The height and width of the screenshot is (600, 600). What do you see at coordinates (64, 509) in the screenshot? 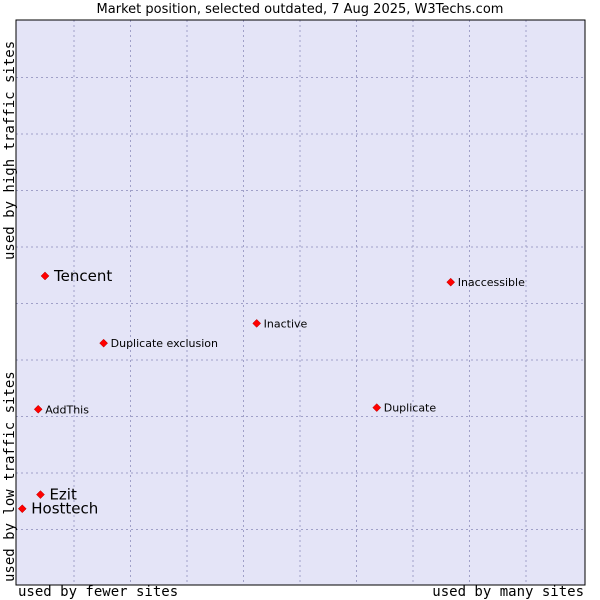
I see `data-point-label: Hosttech` at bounding box center [64, 509].